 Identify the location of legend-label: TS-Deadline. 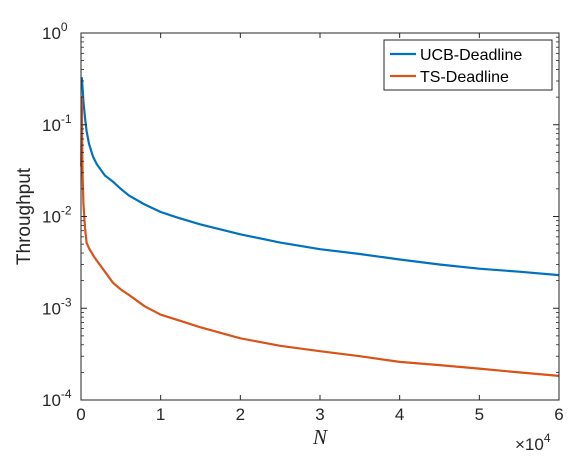
(464, 77).